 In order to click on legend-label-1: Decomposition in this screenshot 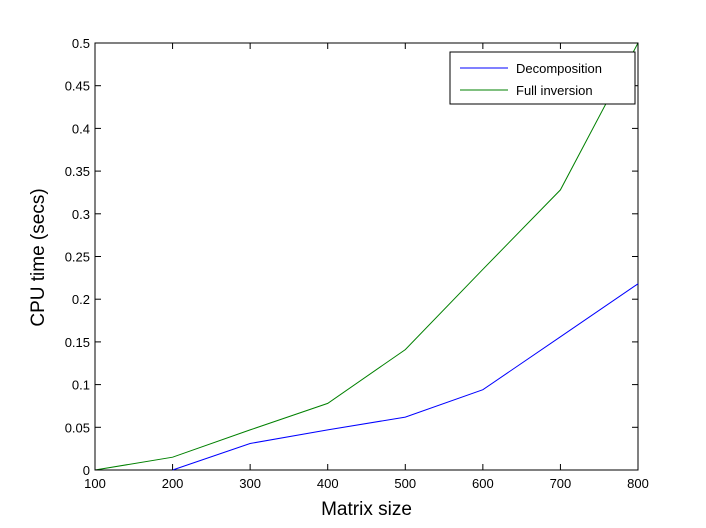, I will do `click(559, 68)`.